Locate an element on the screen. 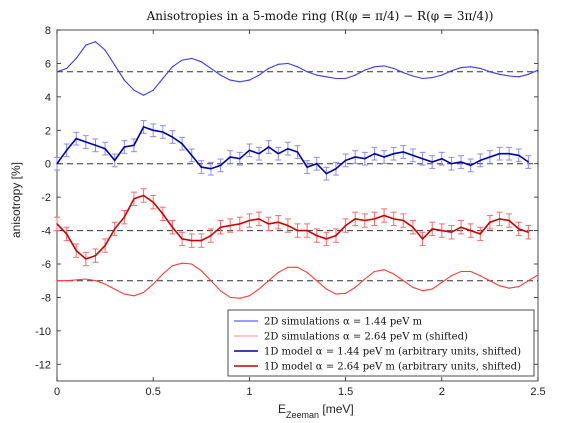  y-tick-label: -12 is located at coordinates (43, 365).